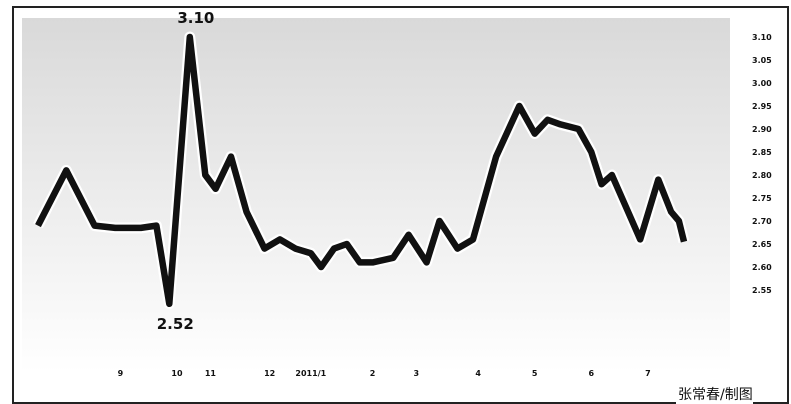 This screenshot has width=791, height=404. What do you see at coordinates (762, 83) in the screenshot?
I see `y-tick-label: 3.00` at bounding box center [762, 83].